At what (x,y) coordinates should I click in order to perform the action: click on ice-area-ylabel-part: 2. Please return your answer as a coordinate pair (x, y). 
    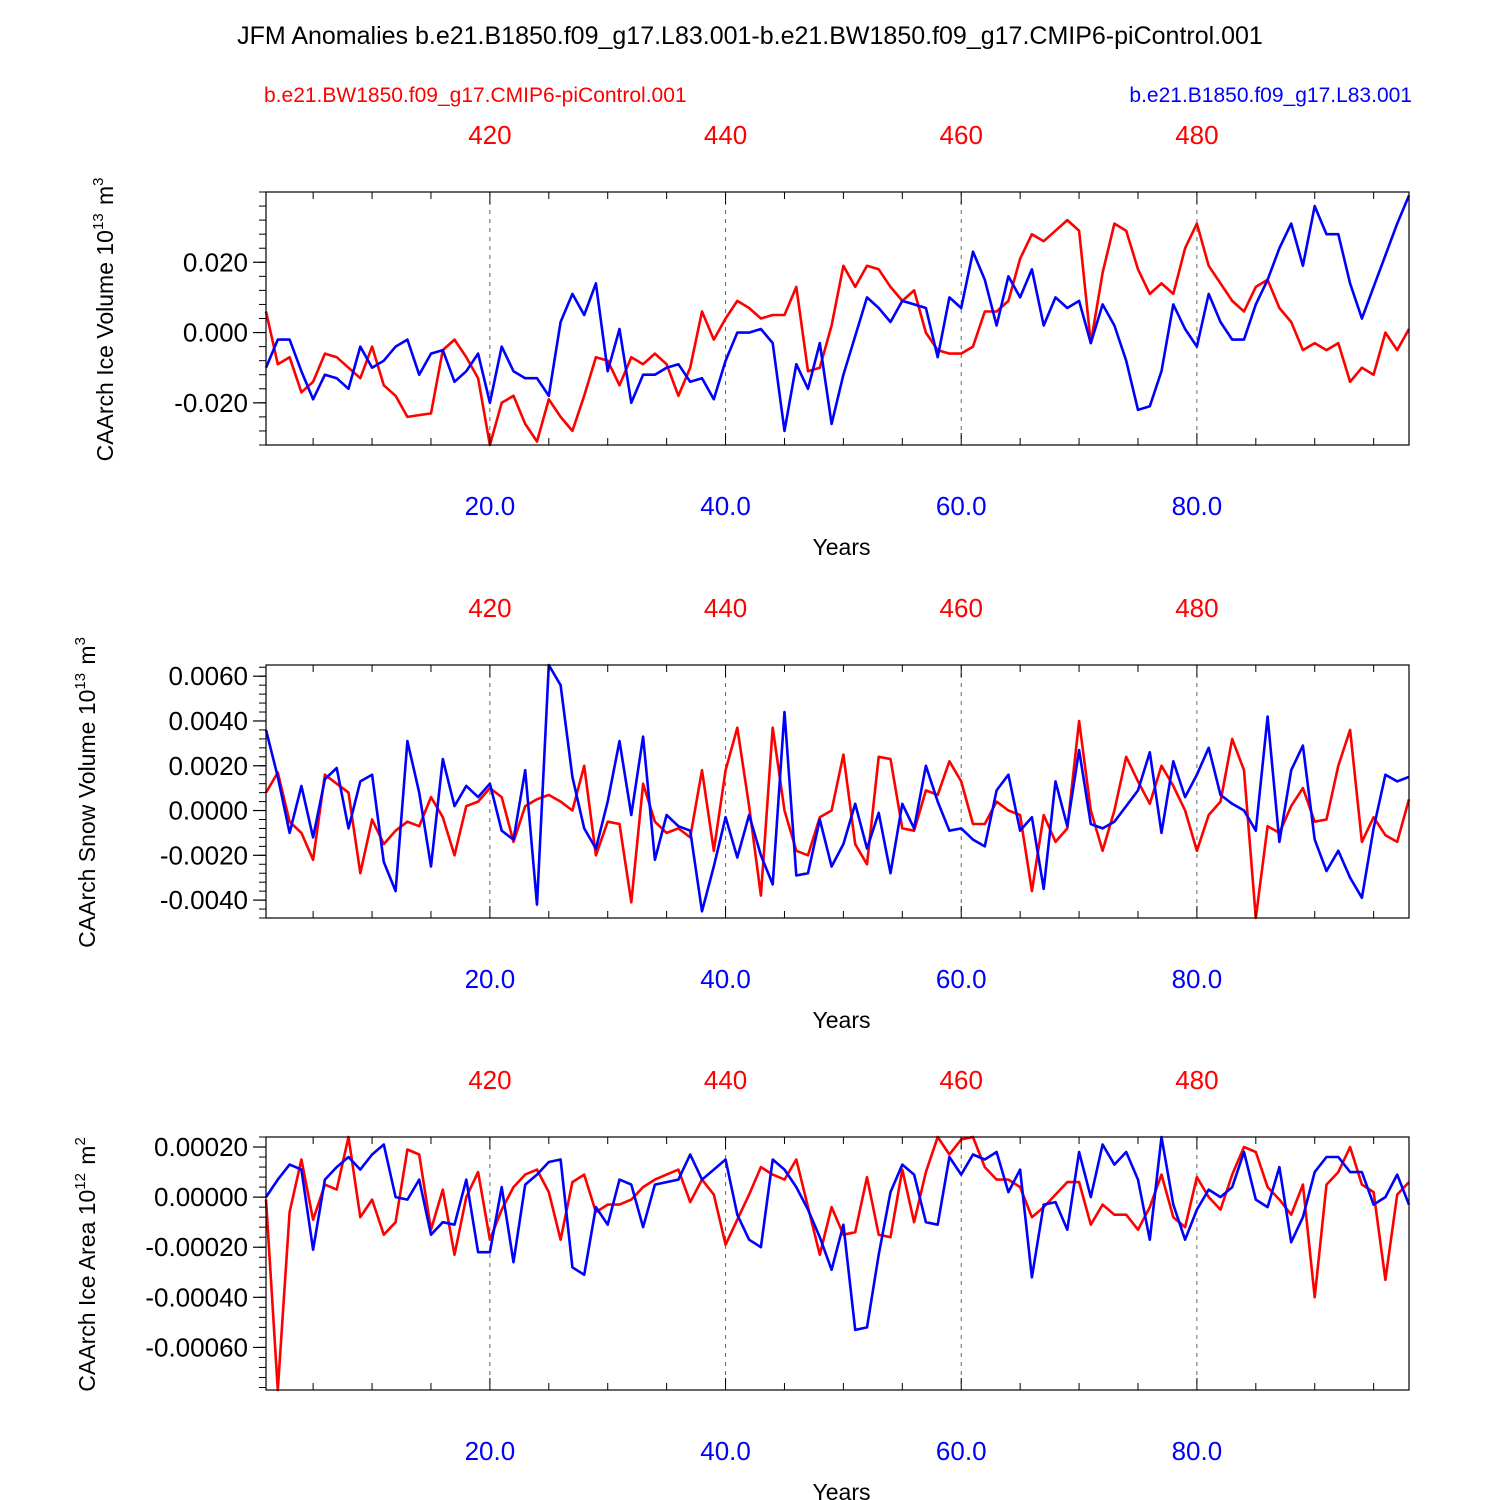
    Looking at the image, I should click on (80, 1141).